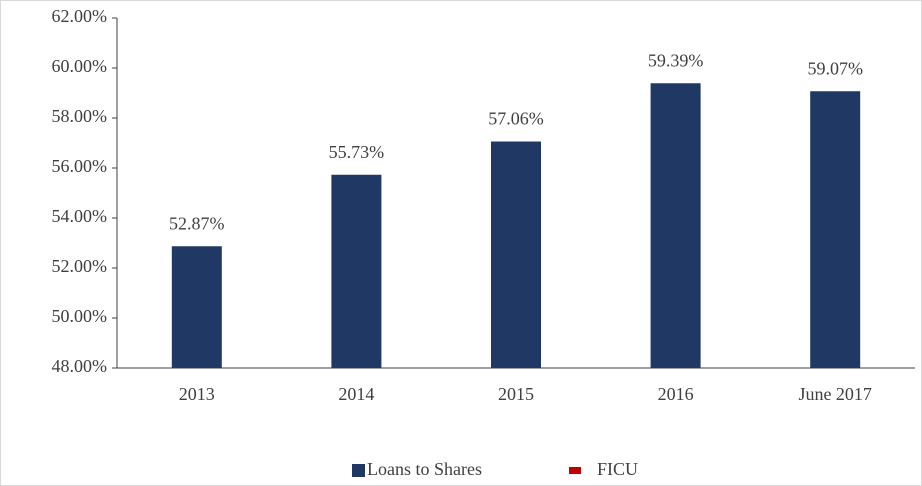 Image resolution: width=922 pixels, height=486 pixels. I want to click on y-tick-label: 60.00%, so click(80, 66).